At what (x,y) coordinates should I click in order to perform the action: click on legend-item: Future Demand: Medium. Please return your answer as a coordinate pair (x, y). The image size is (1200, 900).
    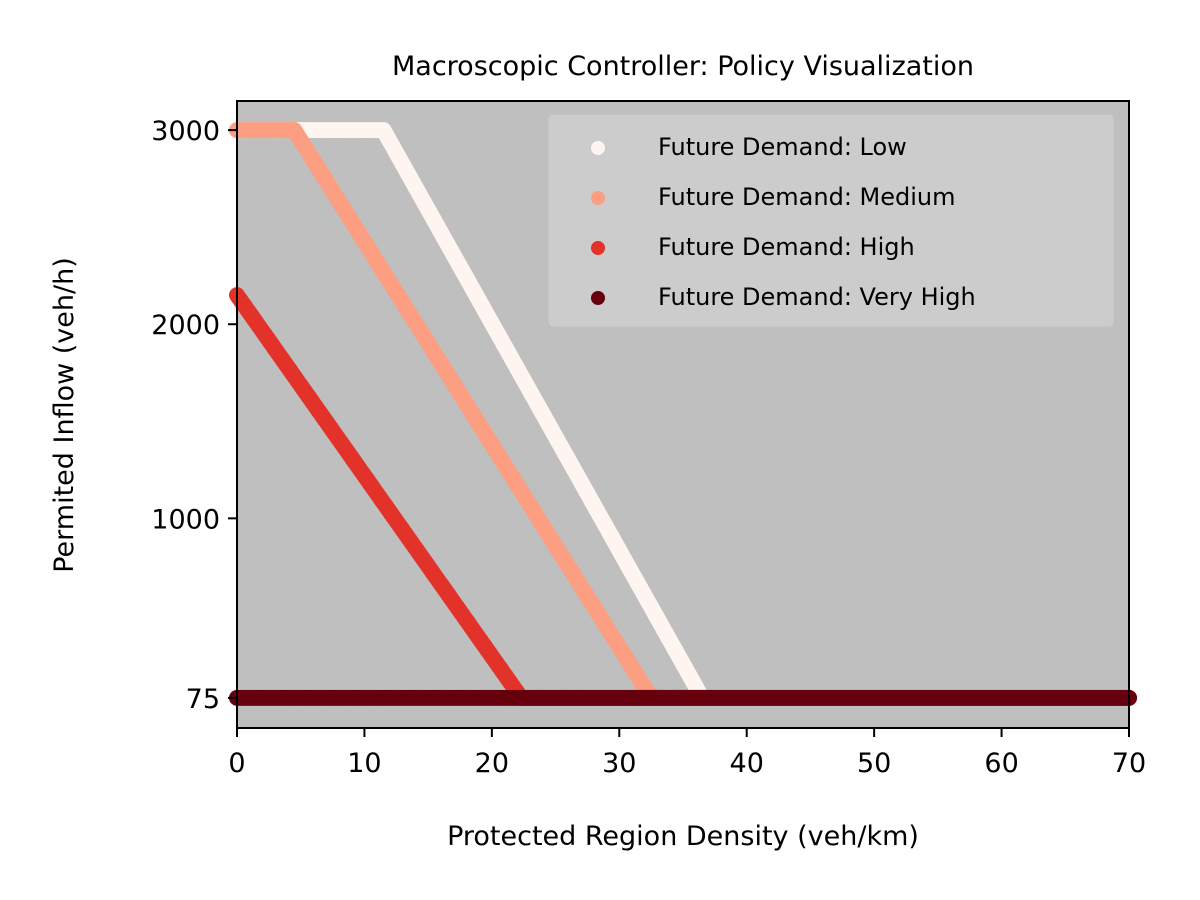
    Looking at the image, I should click on (773, 197).